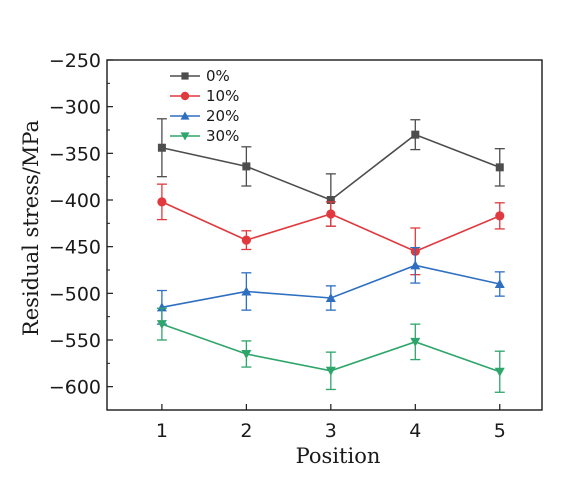 This screenshot has height=480, width=585. Describe the element at coordinates (75, 388) in the screenshot. I see `y-tick-label: −600` at that location.